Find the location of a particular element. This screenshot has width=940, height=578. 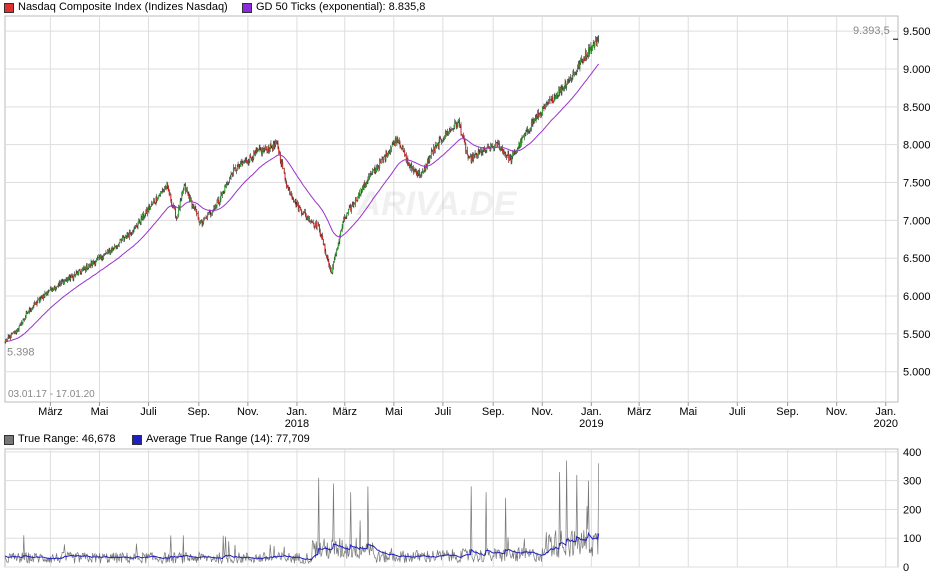

range-y-tick-label: 400 is located at coordinates (912, 453).